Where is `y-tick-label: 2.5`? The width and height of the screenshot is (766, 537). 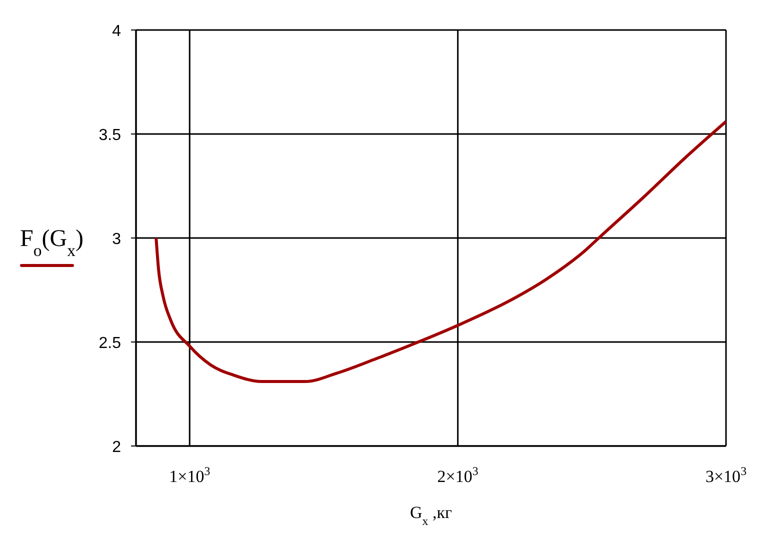 y-tick-label: 2.5 is located at coordinates (110, 343).